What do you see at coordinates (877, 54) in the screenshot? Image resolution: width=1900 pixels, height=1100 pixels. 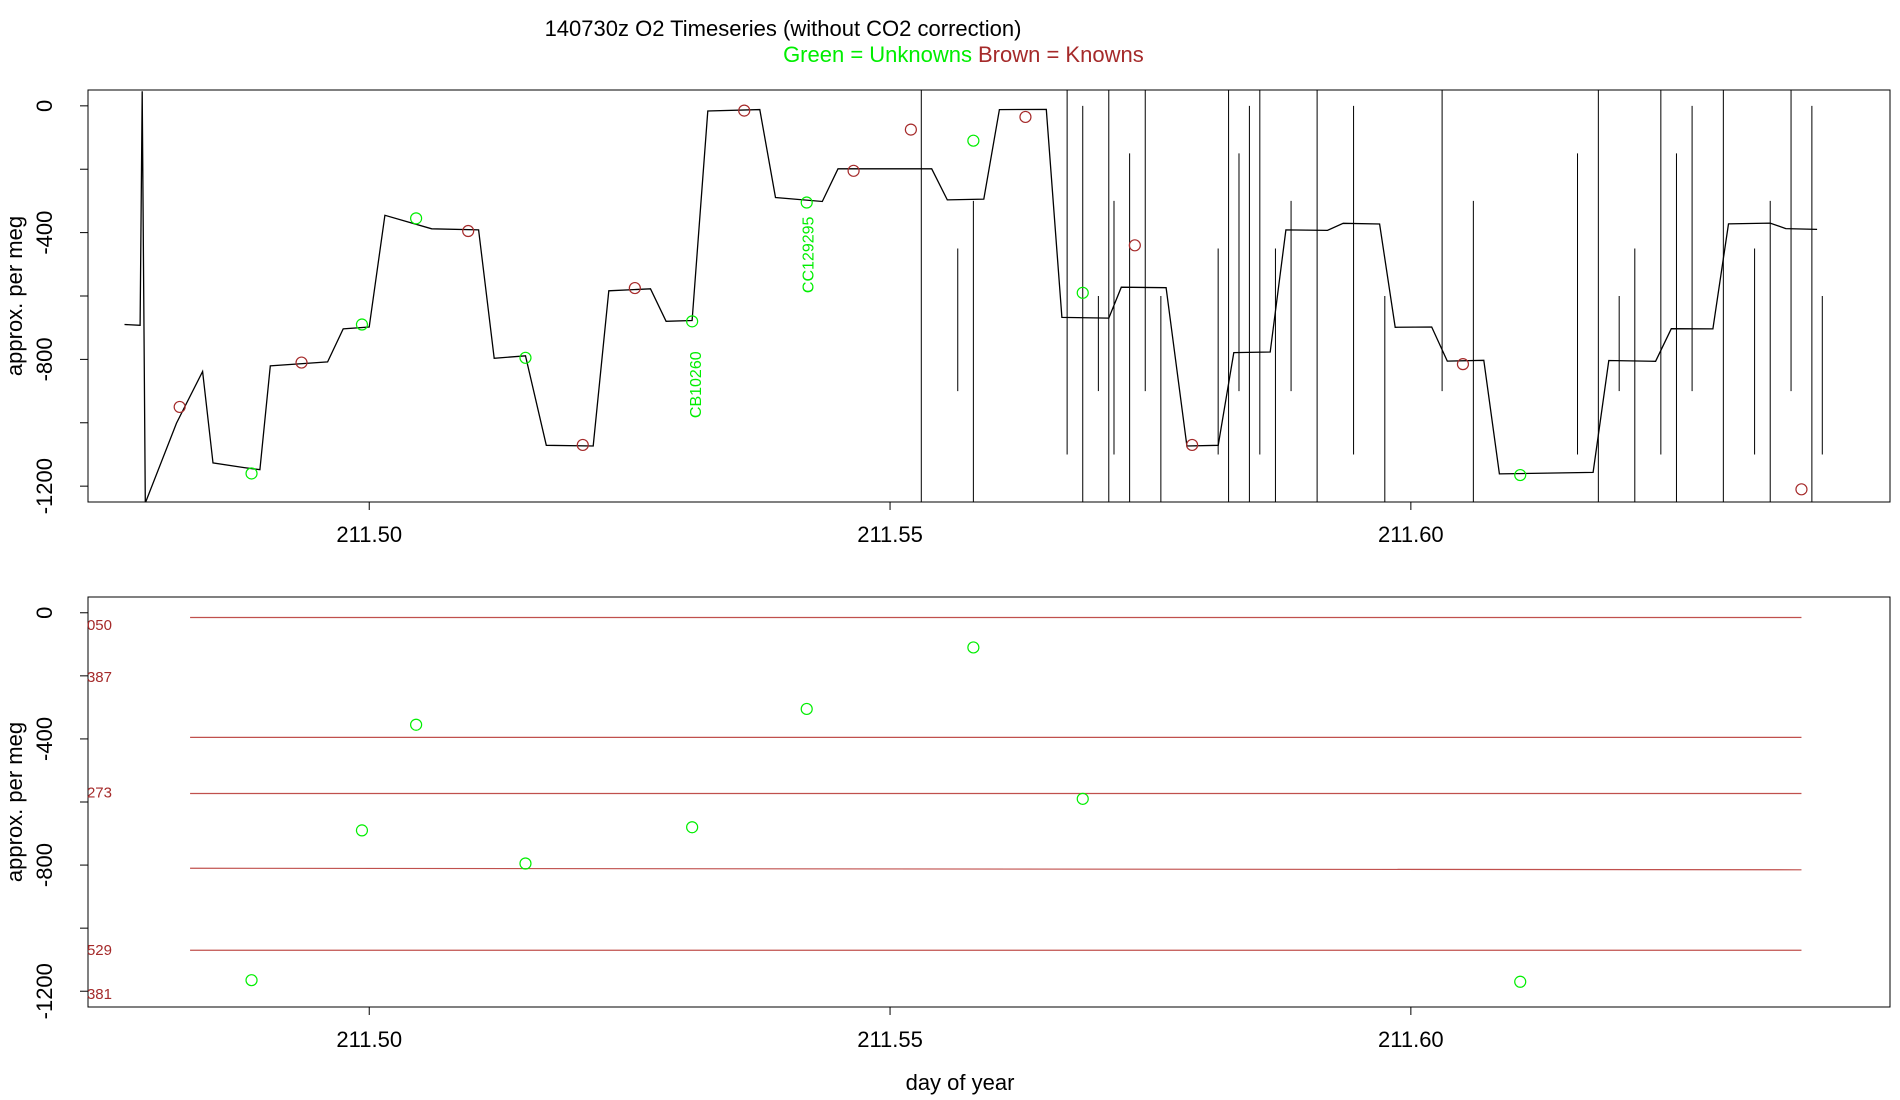 I see `legend-unknowns: Green = Unknowns` at bounding box center [877, 54].